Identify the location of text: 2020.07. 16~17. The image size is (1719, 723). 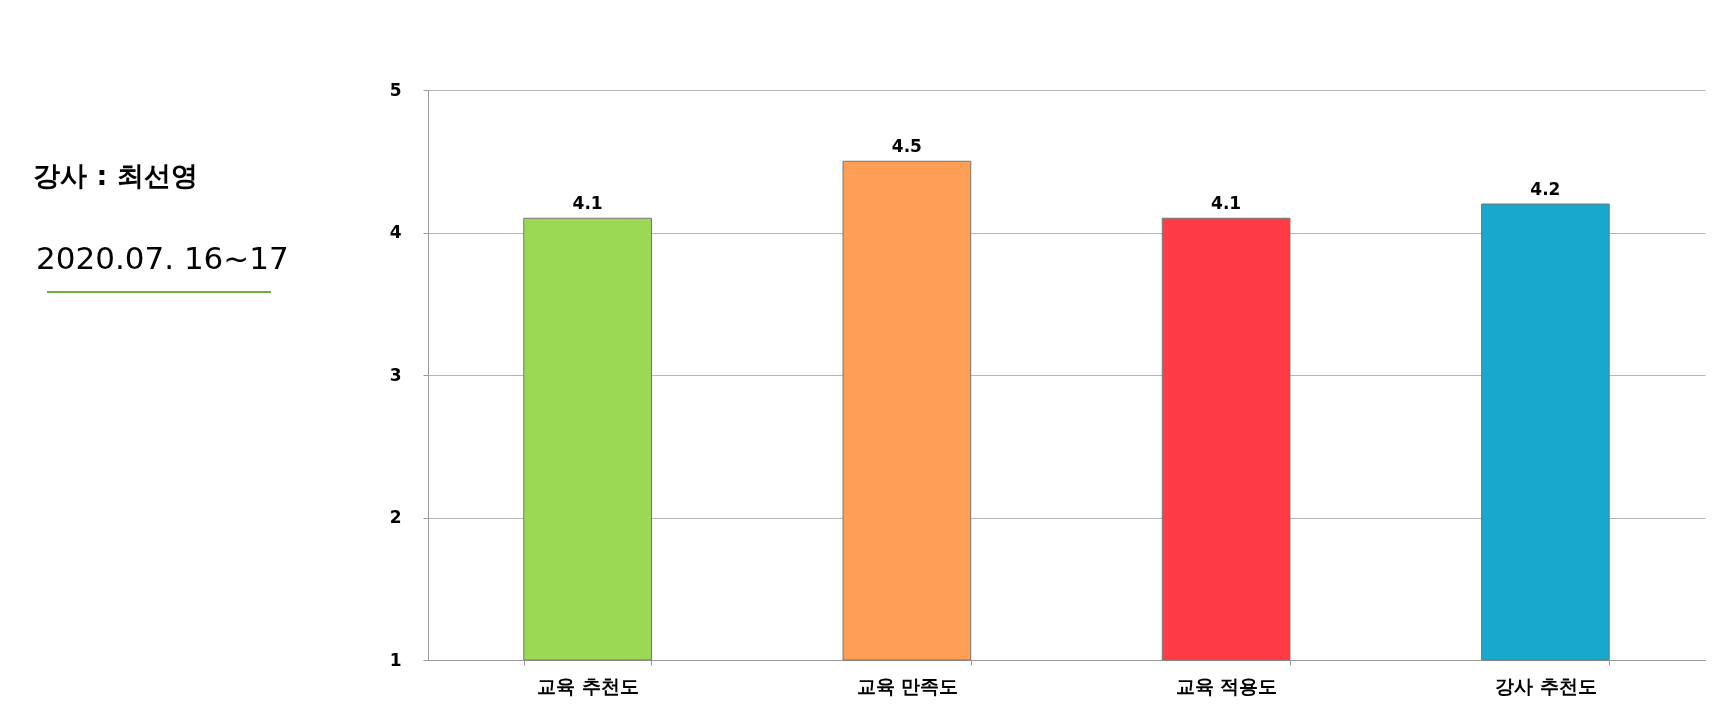
(162, 258).